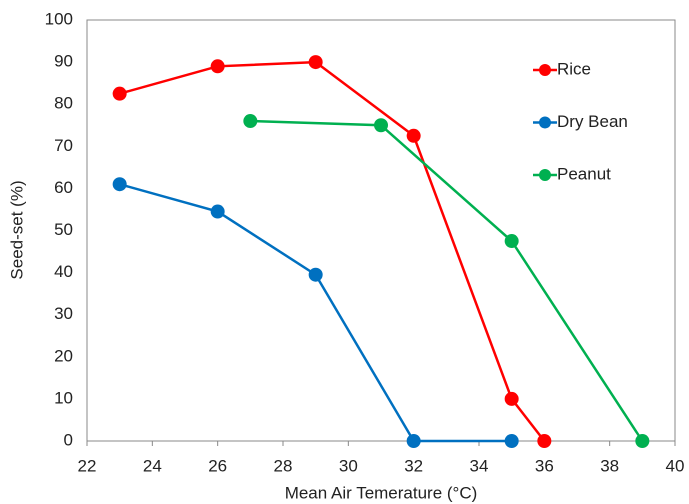 Image resolution: width=689 pixels, height=504 pixels. Describe the element at coordinates (16, 229) in the screenshot. I see `y-axis-label: Seed-set (%)` at that location.